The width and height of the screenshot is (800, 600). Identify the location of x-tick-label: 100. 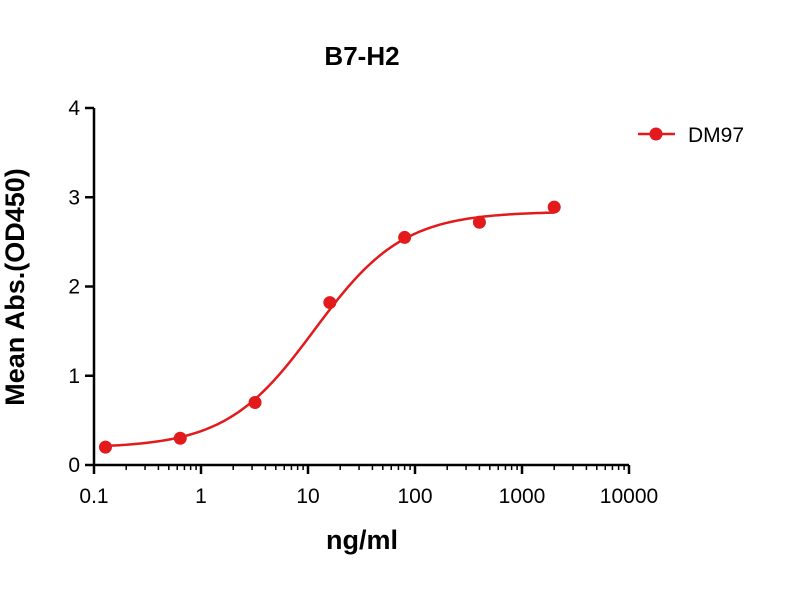
(414, 496).